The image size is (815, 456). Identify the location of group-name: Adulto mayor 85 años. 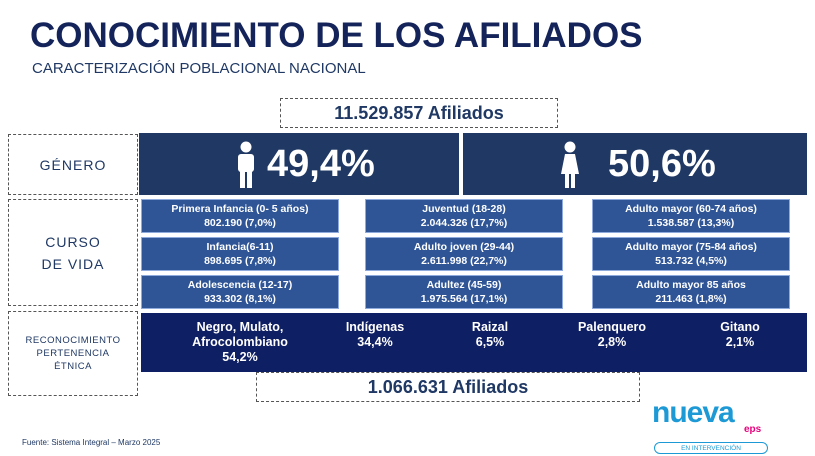
(691, 285).